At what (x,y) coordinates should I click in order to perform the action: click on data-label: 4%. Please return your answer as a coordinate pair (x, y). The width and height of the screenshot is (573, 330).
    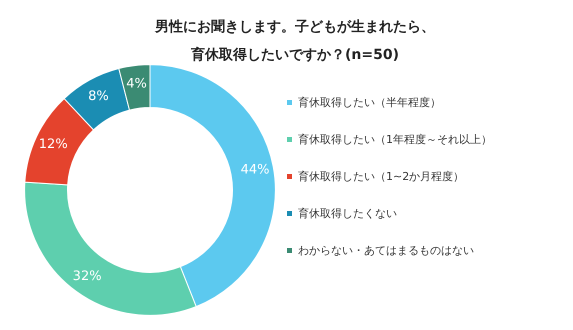
    Looking at the image, I should click on (136, 84).